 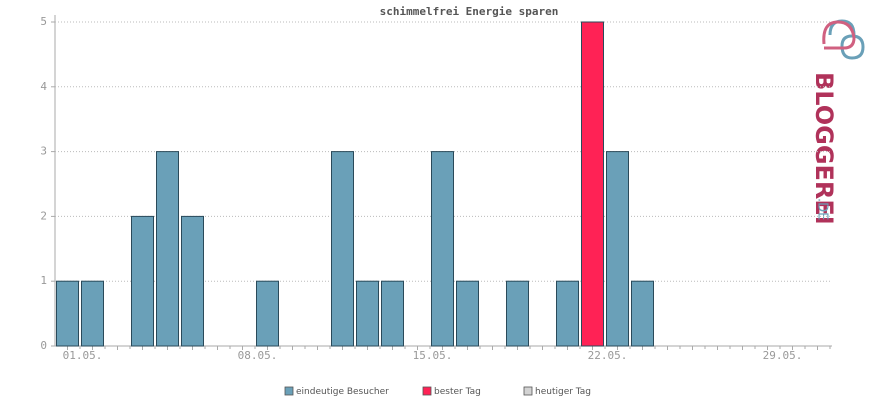 What do you see at coordinates (433, 355) in the screenshot?
I see `x-tick-label: 15.05.` at bounding box center [433, 355].